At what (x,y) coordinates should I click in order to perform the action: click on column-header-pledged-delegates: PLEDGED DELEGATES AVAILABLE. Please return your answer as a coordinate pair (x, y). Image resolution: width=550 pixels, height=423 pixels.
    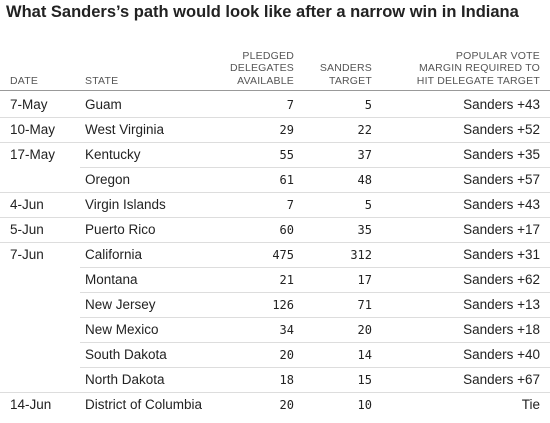
    Looking at the image, I should click on (262, 69).